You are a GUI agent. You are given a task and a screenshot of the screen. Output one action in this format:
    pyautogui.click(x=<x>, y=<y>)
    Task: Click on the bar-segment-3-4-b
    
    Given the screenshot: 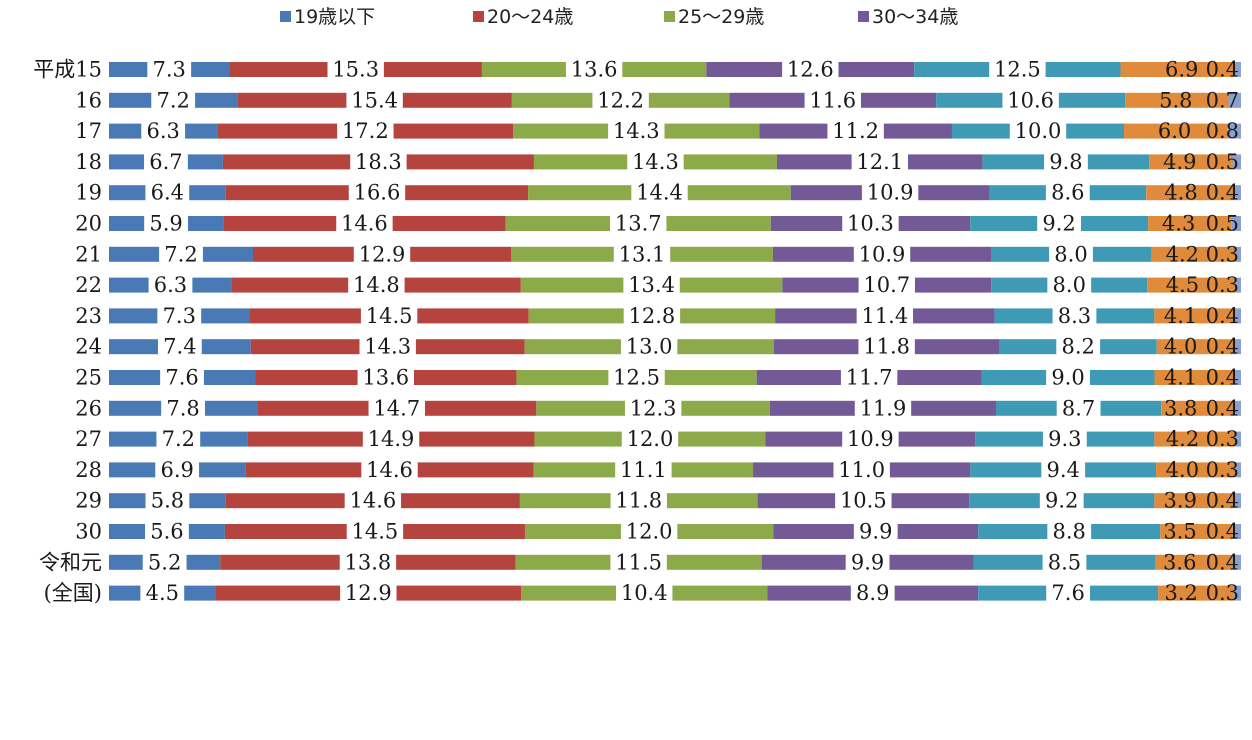 What is the action you would take?
    pyautogui.click(x=1118, y=162)
    